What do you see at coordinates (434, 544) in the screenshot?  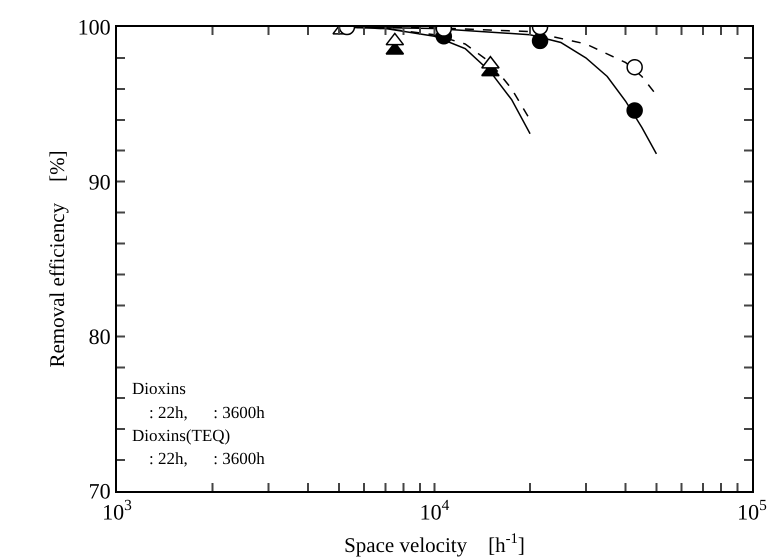 I see `x-axis-title: Space velocity [h$^{-1}$]` at bounding box center [434, 544].